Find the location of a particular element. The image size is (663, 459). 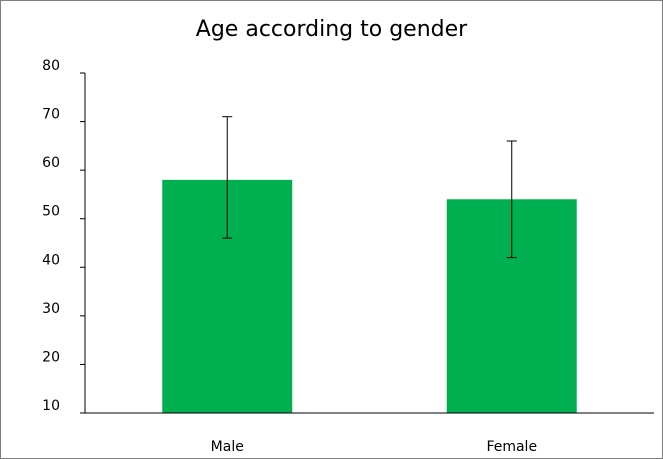

y-axis: 80 70 60 50 40 30 20 10 is located at coordinates (64, 236).